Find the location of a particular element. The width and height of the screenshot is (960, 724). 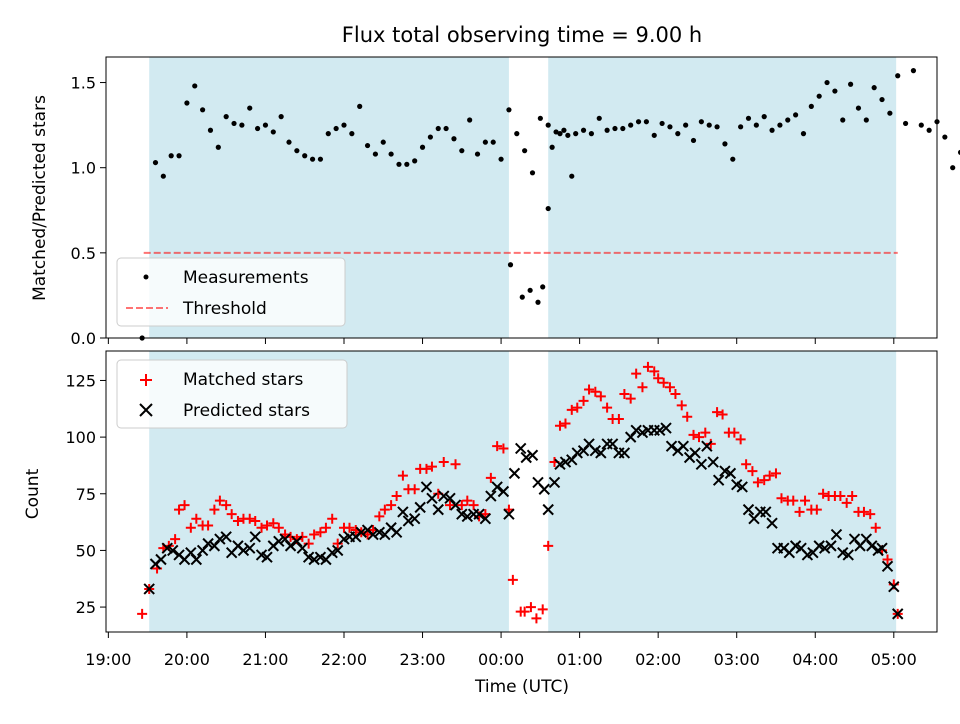

bottom-y-tick-label: 75 is located at coordinates (86, 494).